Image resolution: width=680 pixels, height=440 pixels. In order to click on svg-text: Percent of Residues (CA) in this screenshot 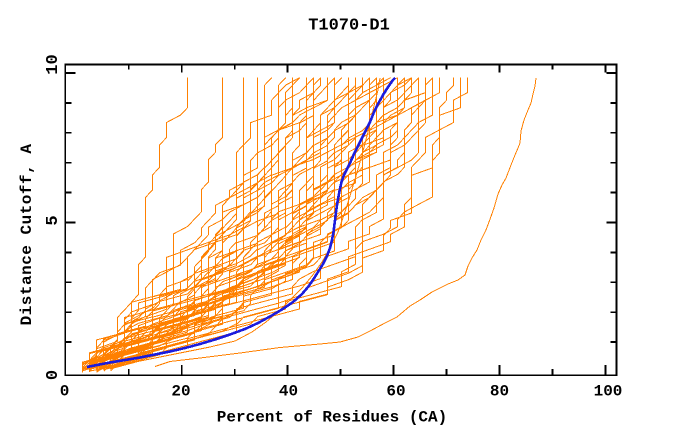, I will do `click(332, 418)`.